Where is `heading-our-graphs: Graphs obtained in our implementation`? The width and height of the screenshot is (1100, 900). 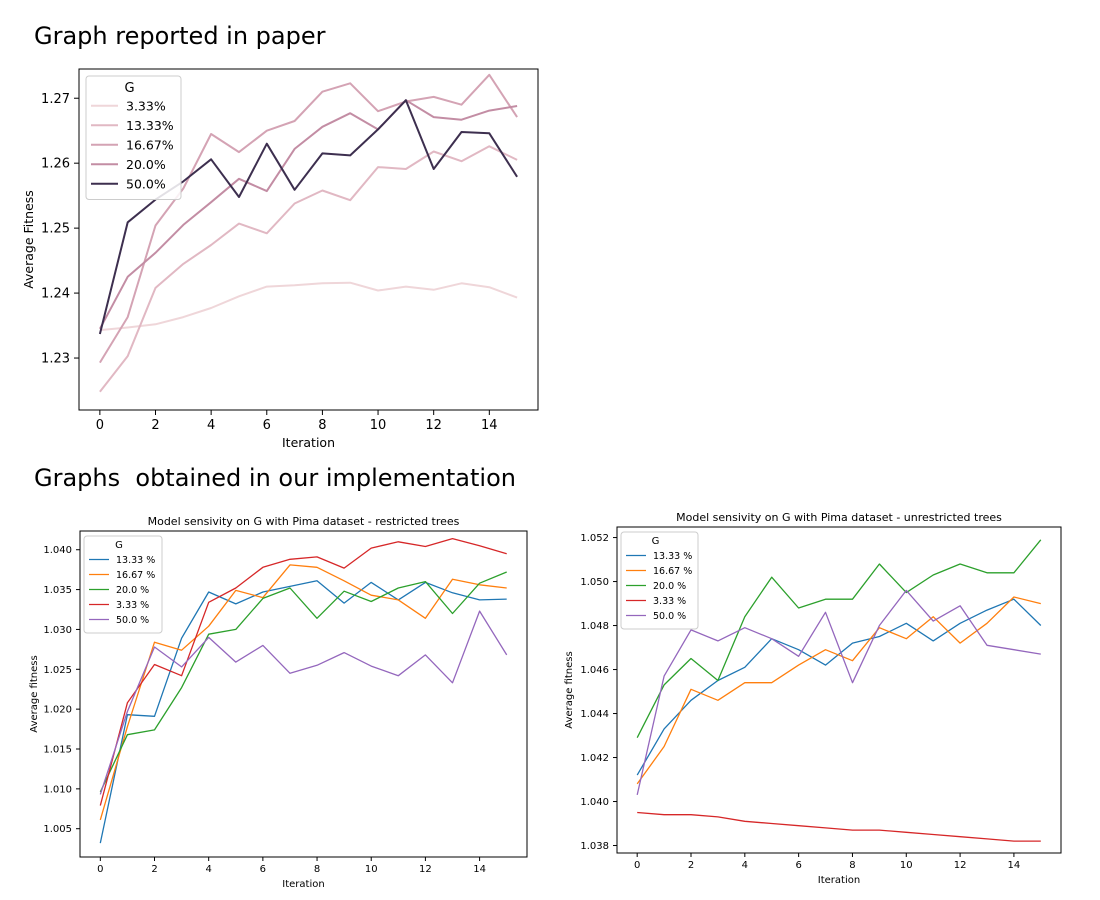
heading-our-graphs: Graphs obtained in our implementation is located at coordinates (275, 478).